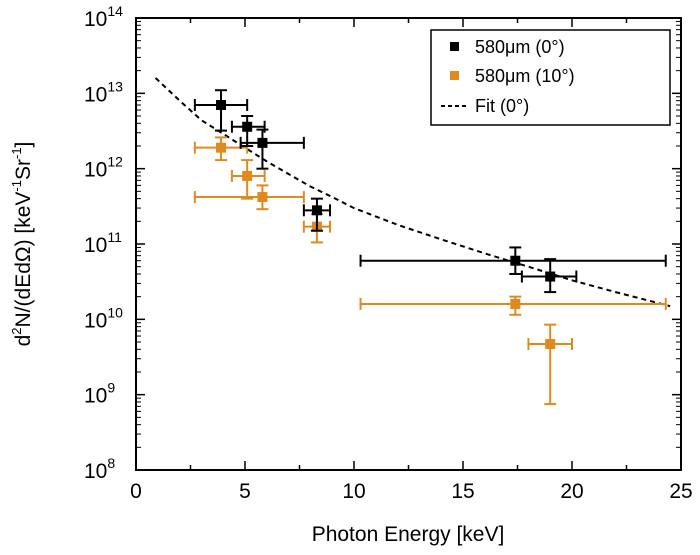 This screenshot has width=700, height=555. Describe the element at coordinates (571, 491) in the screenshot. I see `x-tick-label: 20` at that location.